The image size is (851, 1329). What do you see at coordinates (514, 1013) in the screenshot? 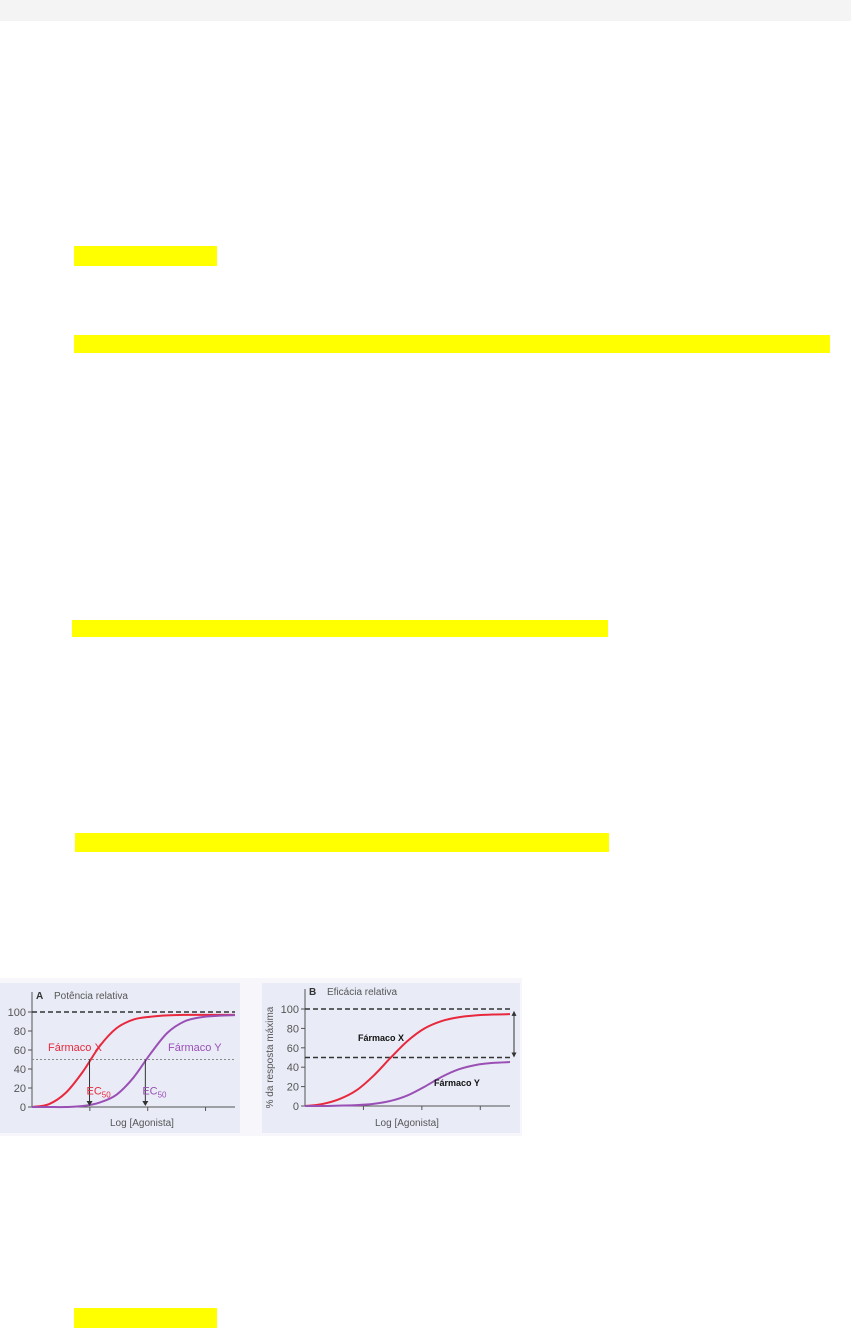
I see `arrow-up-icon` at bounding box center [514, 1013].